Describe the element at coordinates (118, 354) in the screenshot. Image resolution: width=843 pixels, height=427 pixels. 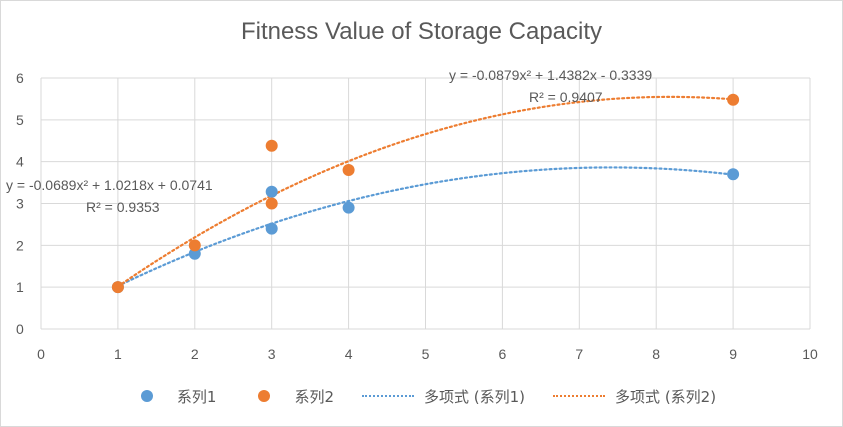
I see `x-tick-label: 1` at that location.